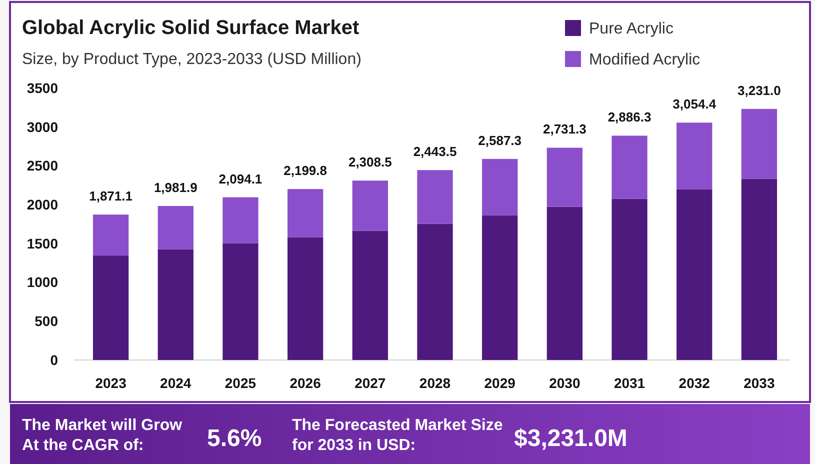 This screenshot has height=464, width=815. What do you see at coordinates (759, 383) in the screenshot?
I see `x-tick-label: 2033` at bounding box center [759, 383].